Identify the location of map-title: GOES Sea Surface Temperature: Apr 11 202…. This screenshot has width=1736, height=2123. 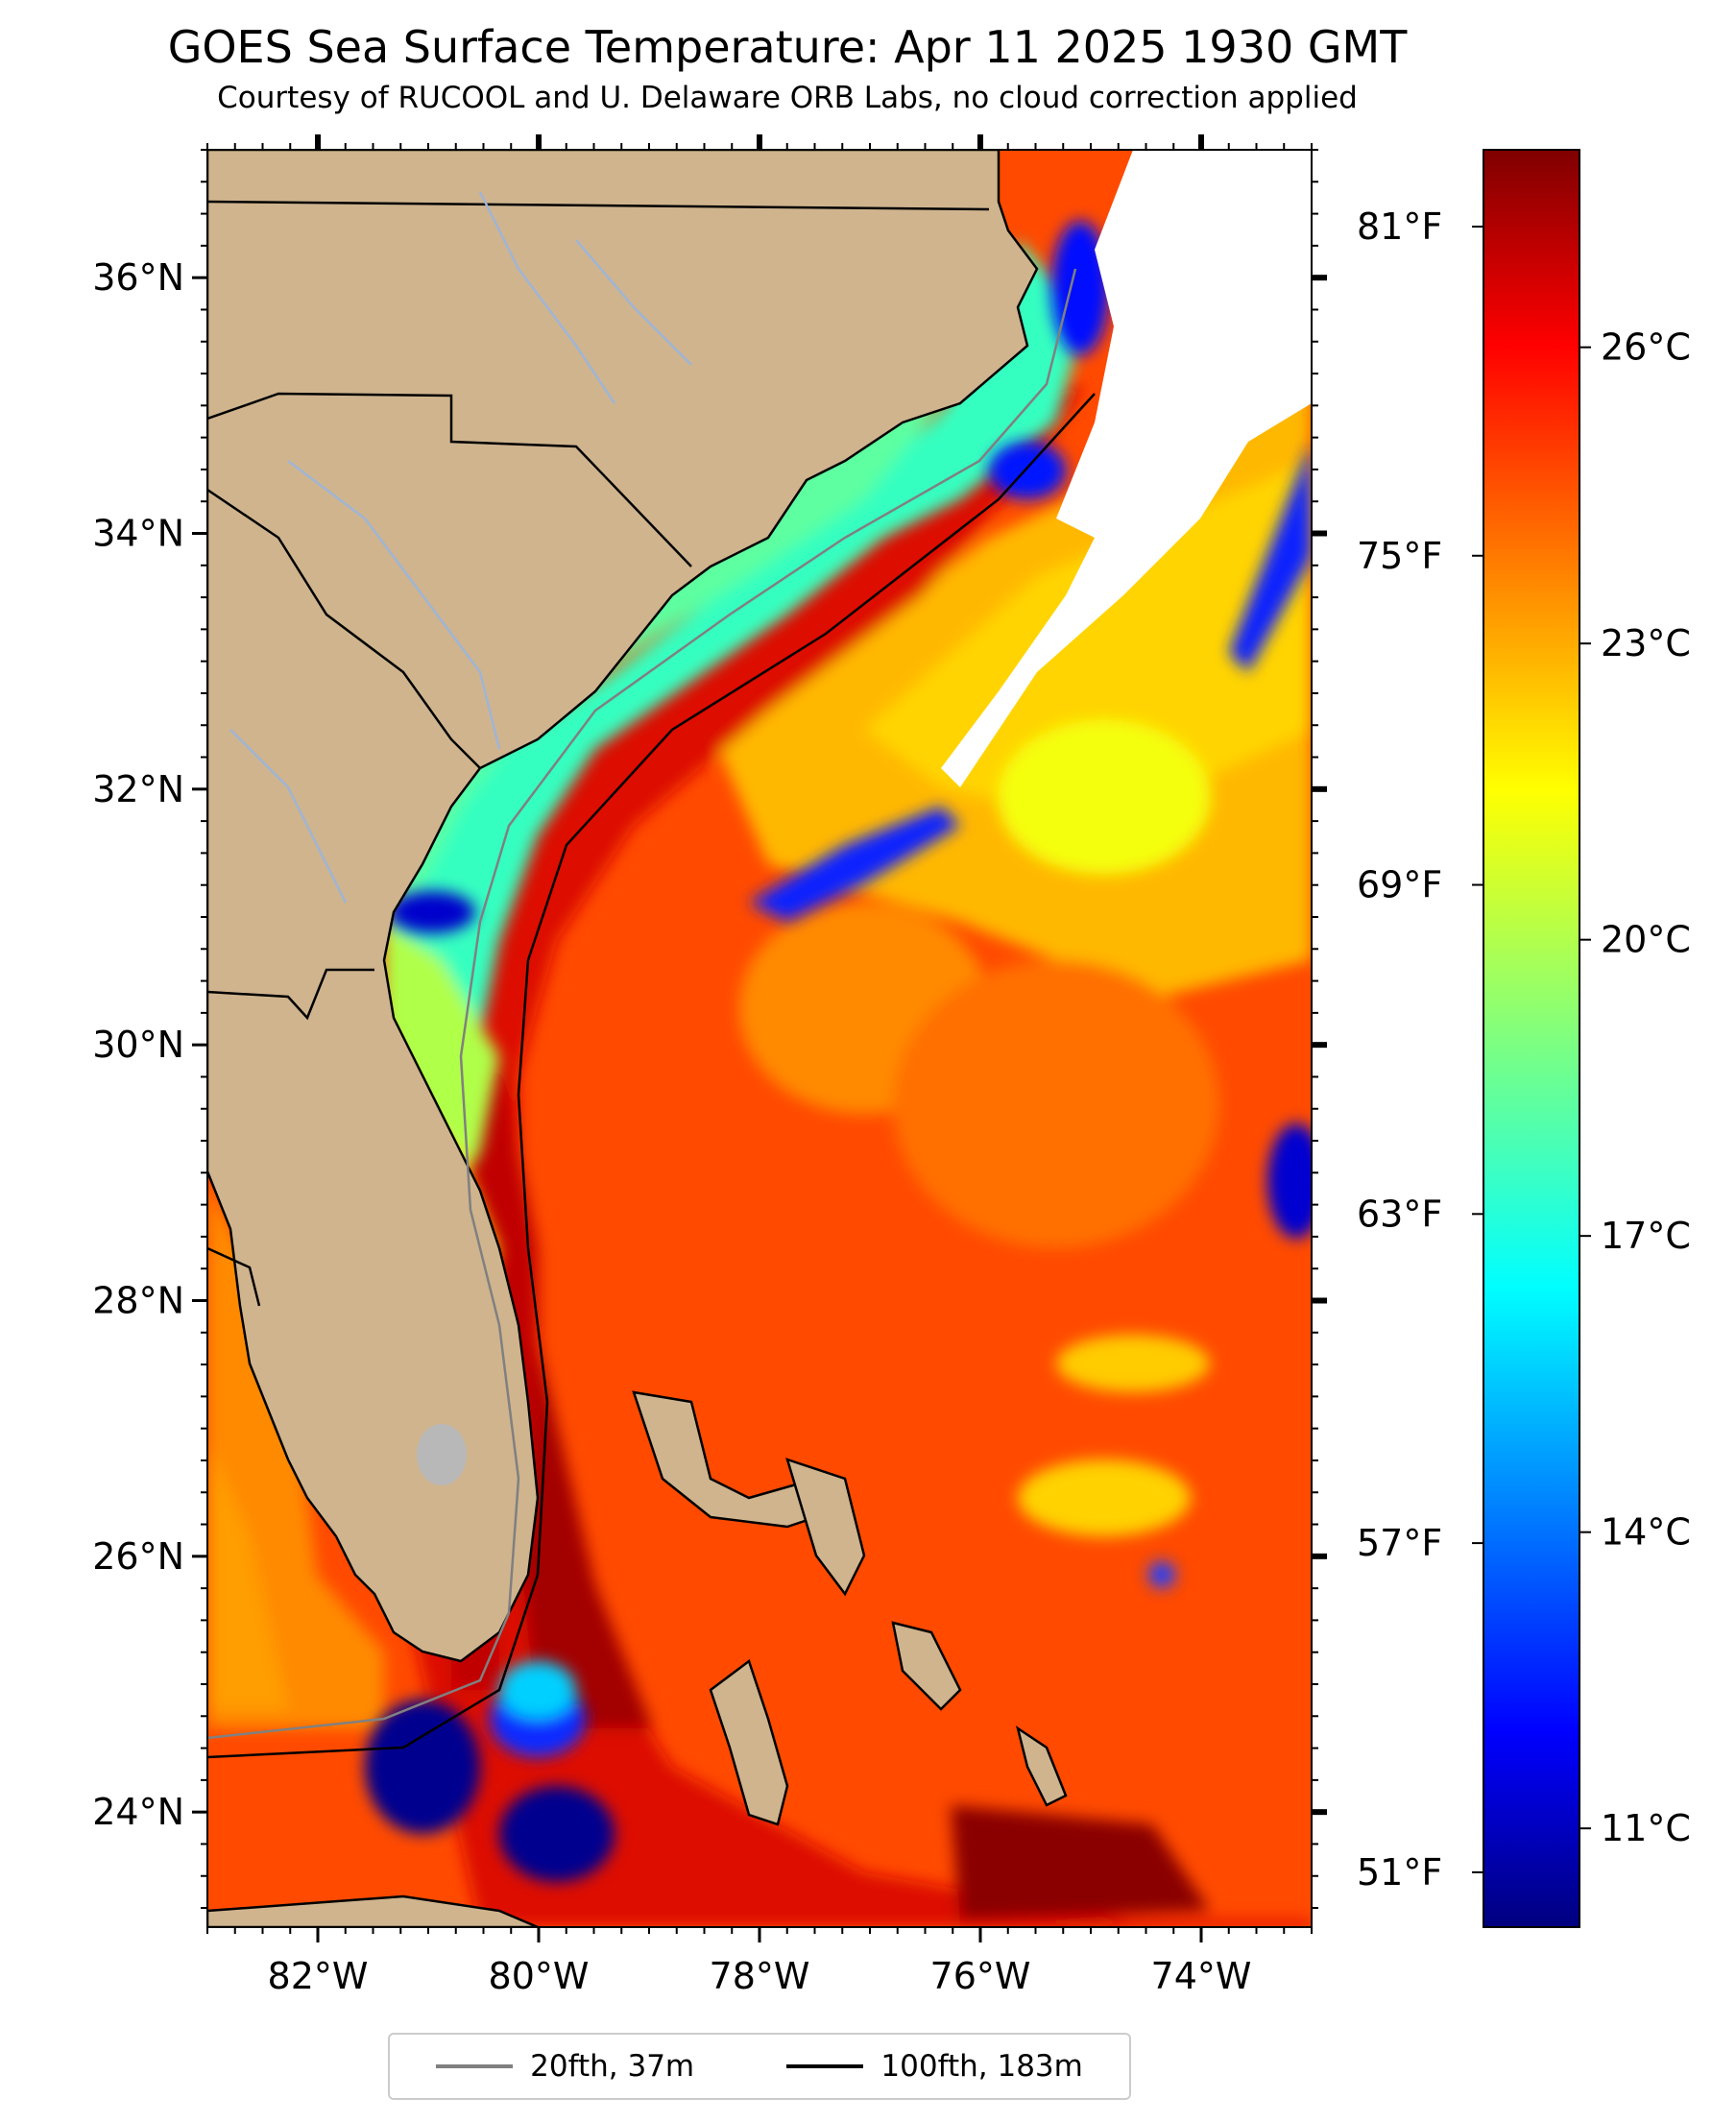
(787, 47).